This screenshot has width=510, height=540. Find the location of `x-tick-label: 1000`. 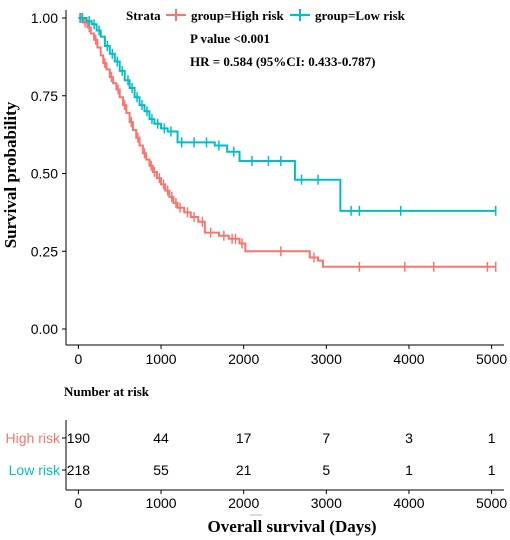

x-tick-label: 1000 is located at coordinates (160, 359).